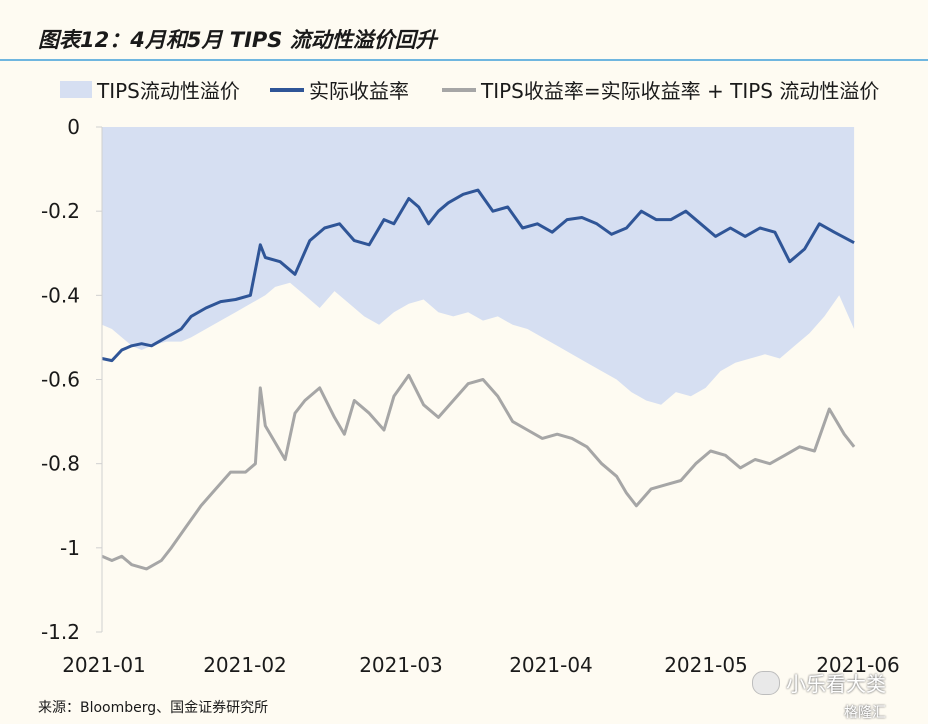 This screenshot has height=724, width=928. What do you see at coordinates (679, 91) in the screenshot?
I see `legend-label: TIPS收益率=实际收益率 + TIPS 流动性溢价` at bounding box center [679, 91].